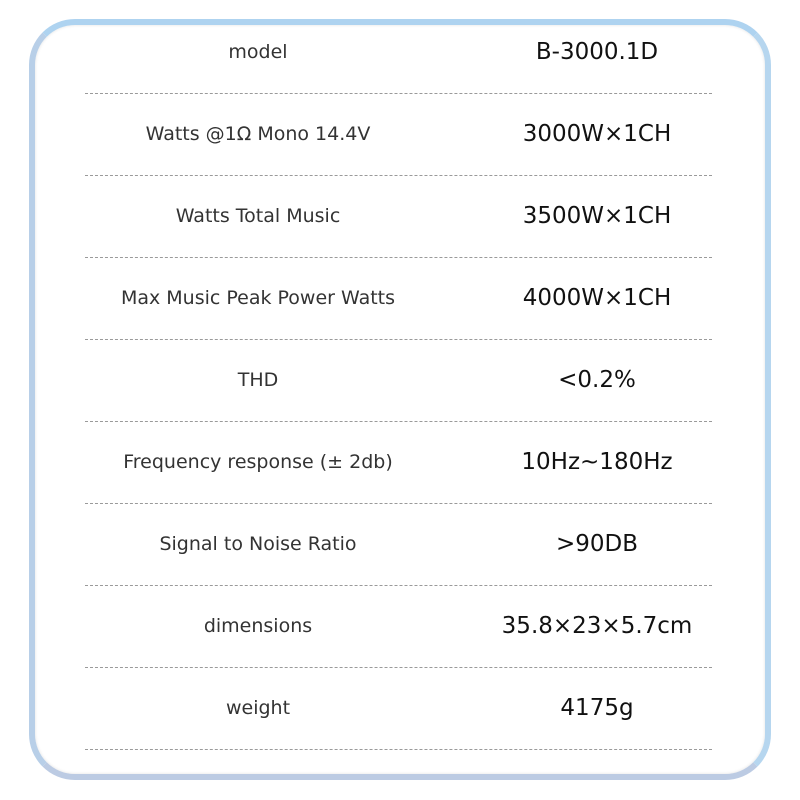  Describe the element at coordinates (398, 380) in the screenshot. I see `spec-row: THD <0.2%` at that location.